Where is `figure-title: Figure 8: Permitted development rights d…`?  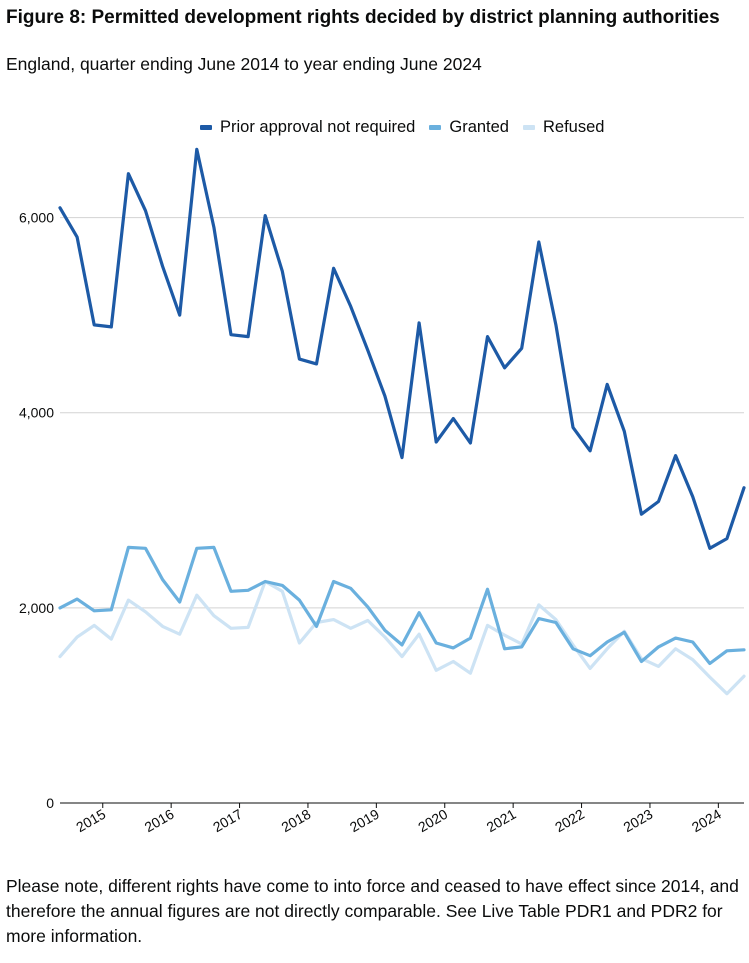 figure-title: Figure 8: Permitted development rights d… is located at coordinates (363, 17).